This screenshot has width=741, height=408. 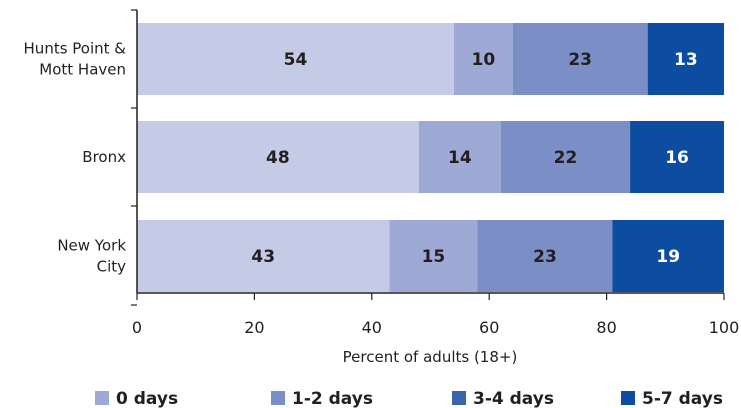 I want to click on x-tick-label: 60, so click(x=489, y=327).